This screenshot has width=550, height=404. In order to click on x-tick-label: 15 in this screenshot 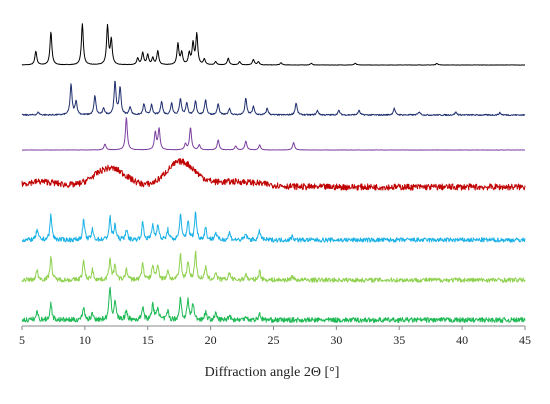, I will do `click(148, 340)`.